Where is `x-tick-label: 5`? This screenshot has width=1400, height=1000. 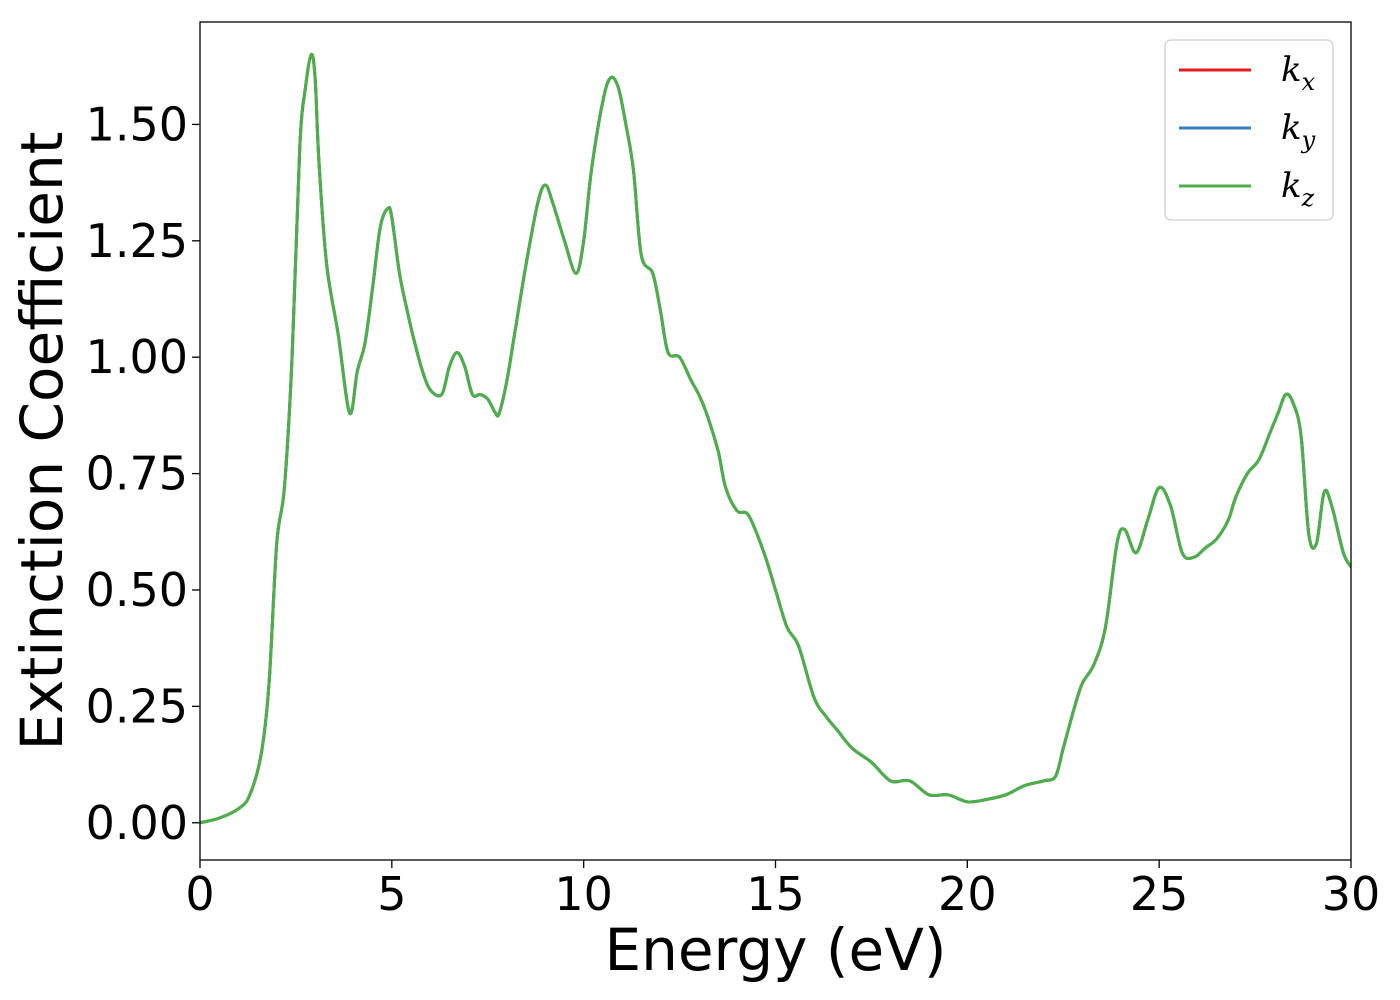 x-tick-label: 5 is located at coordinates (391, 894).